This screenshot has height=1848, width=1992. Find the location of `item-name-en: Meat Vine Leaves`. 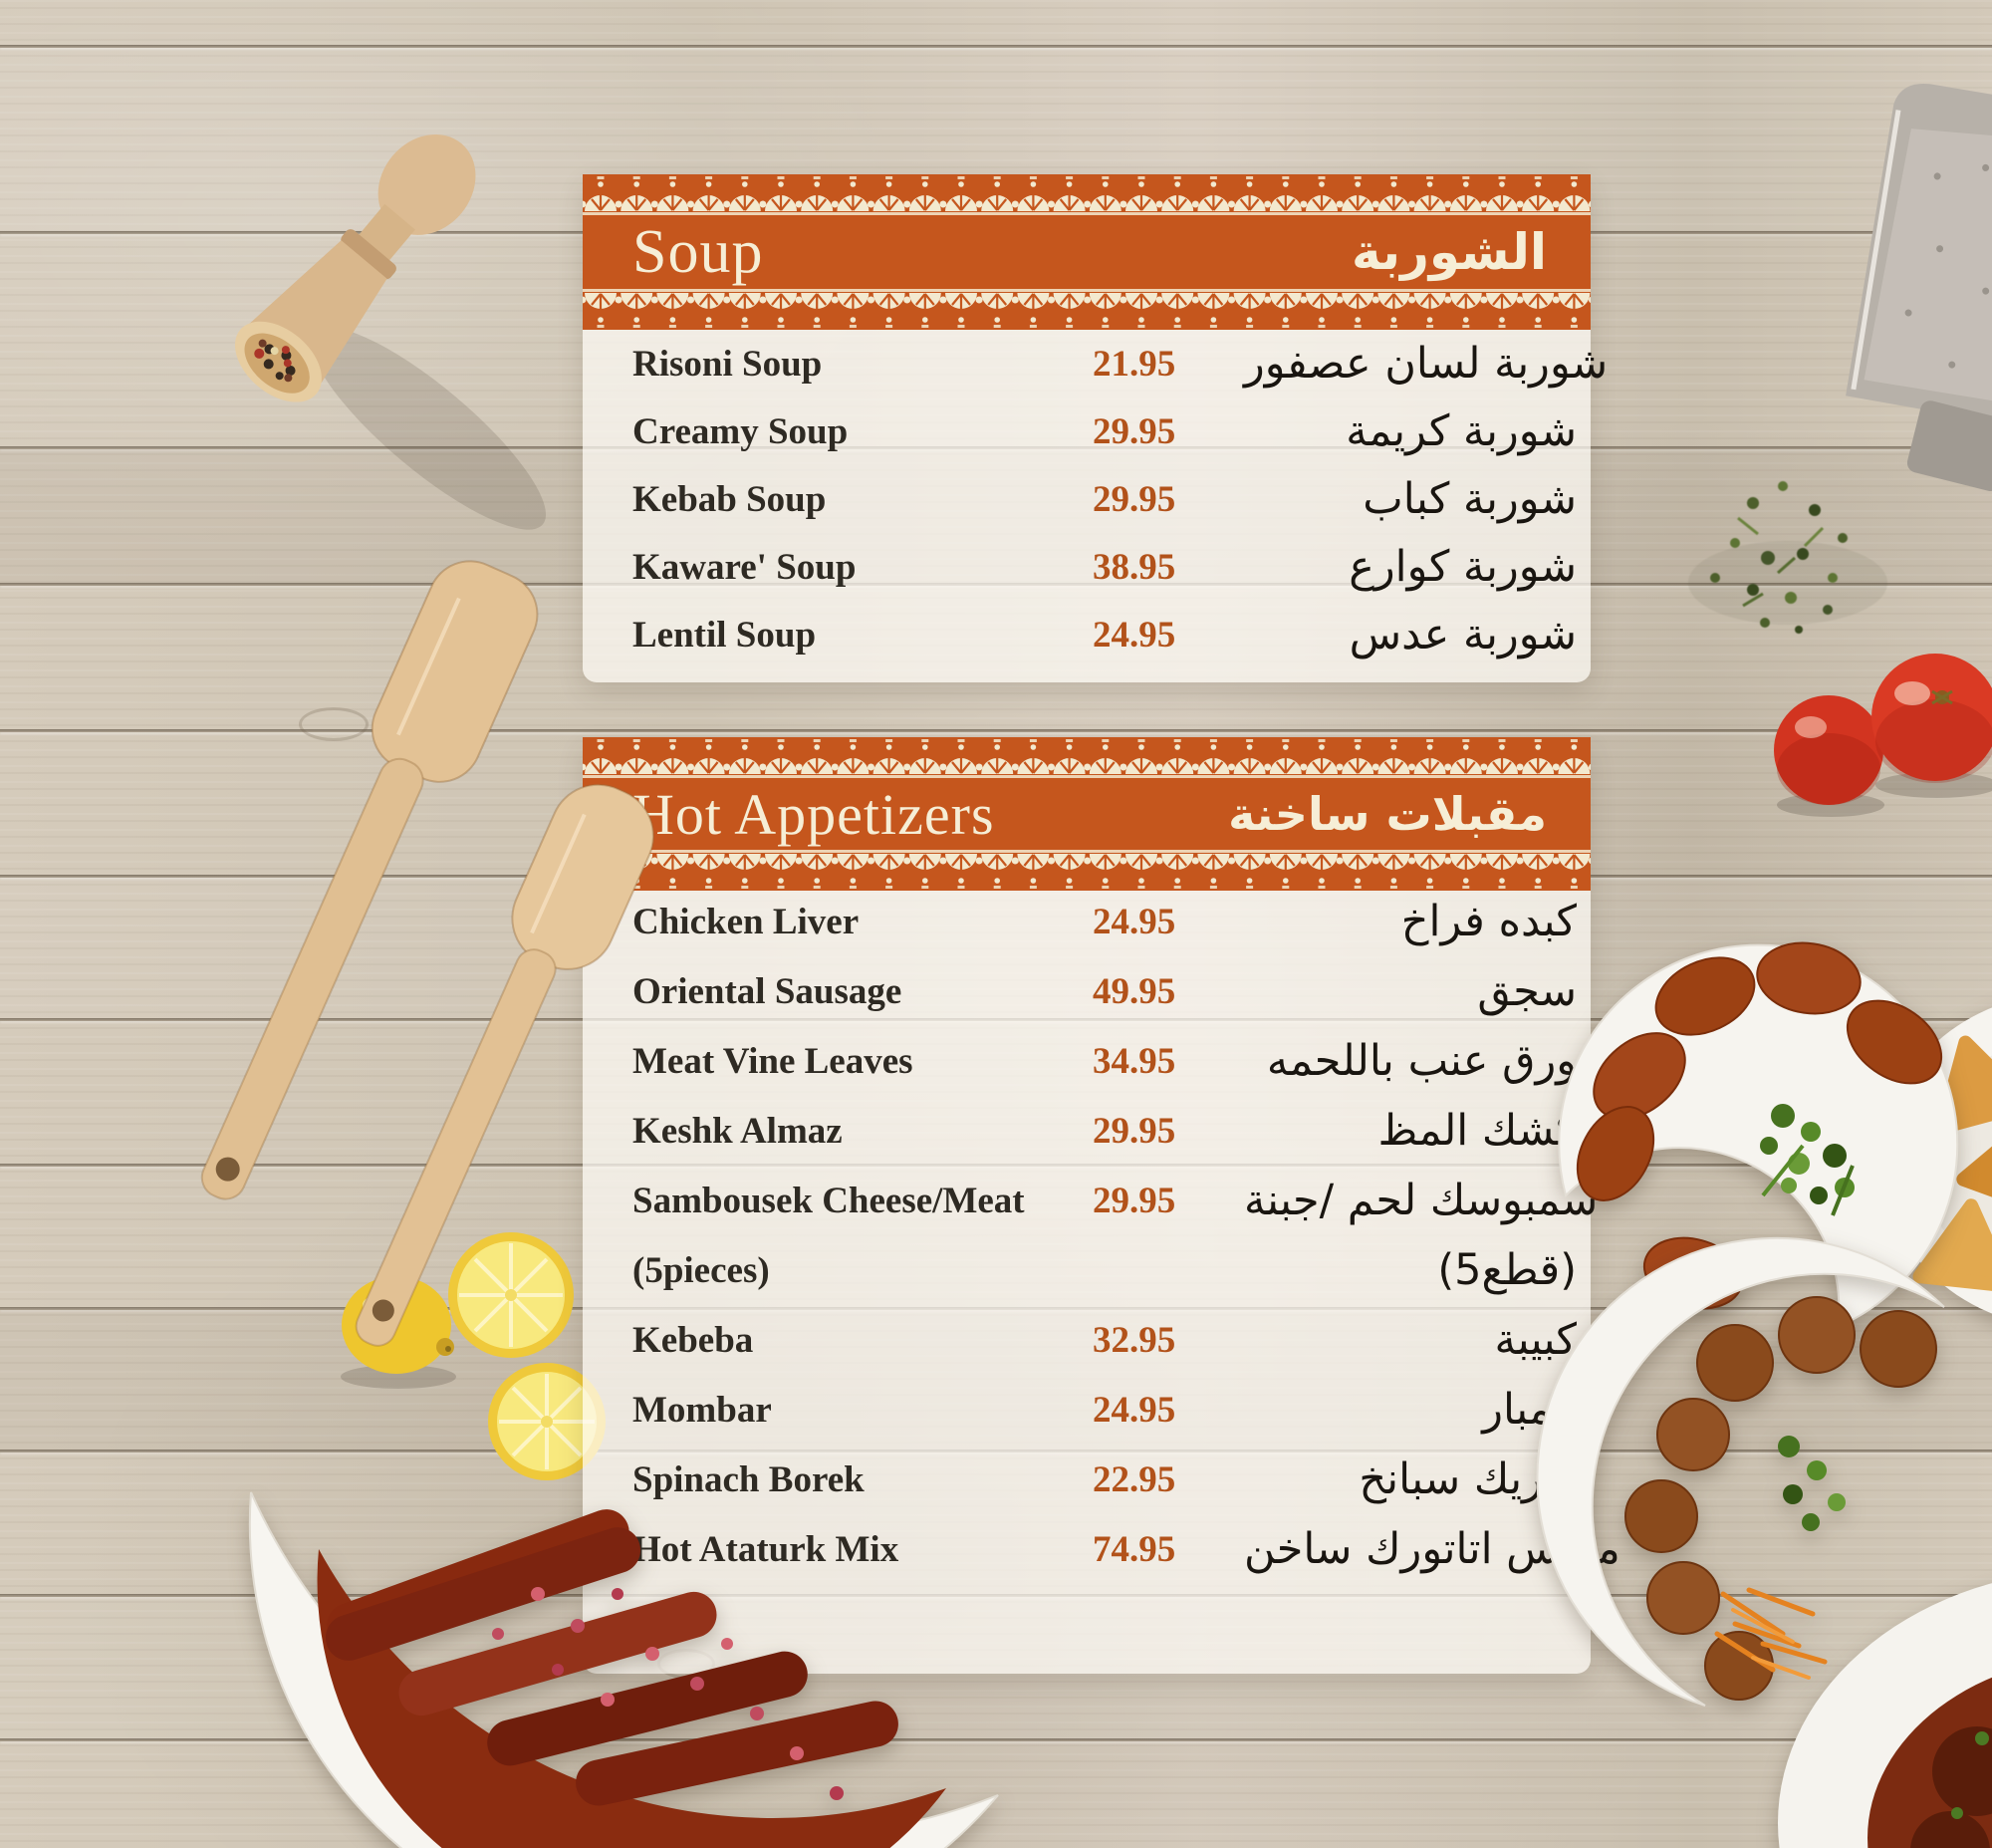

item-name-en: Meat Vine Leaves is located at coordinates (772, 1061).